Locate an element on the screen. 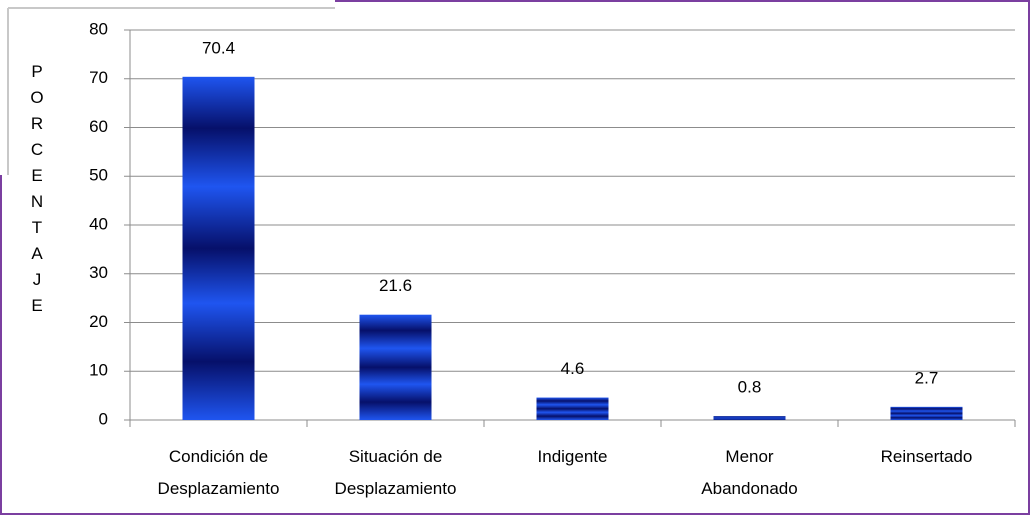 This screenshot has height=516, width=1031. x-tick-label: Indigente is located at coordinates (573, 456).